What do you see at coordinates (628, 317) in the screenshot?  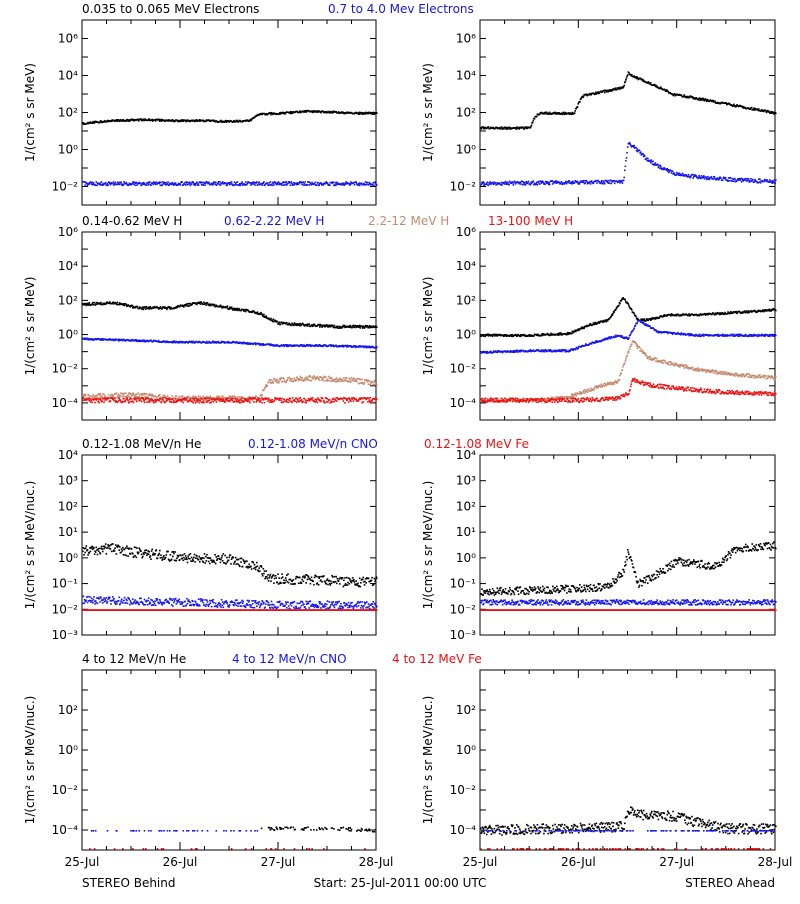 I see `series-black` at bounding box center [628, 317].